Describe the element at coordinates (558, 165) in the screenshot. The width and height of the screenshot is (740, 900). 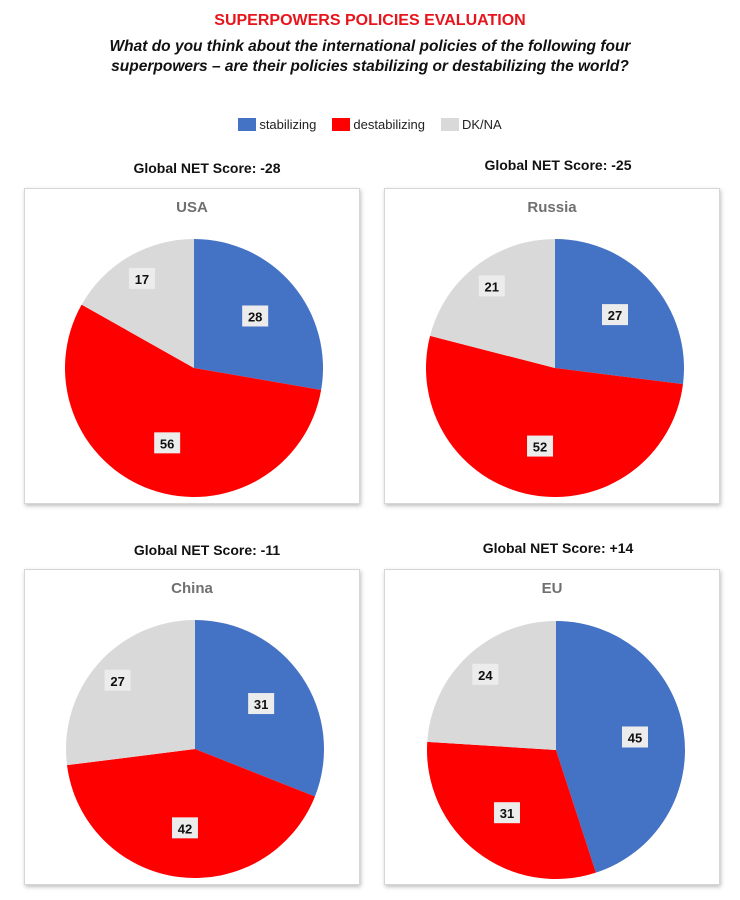
I see `net-score-russia: Global NET Score: -25` at that location.